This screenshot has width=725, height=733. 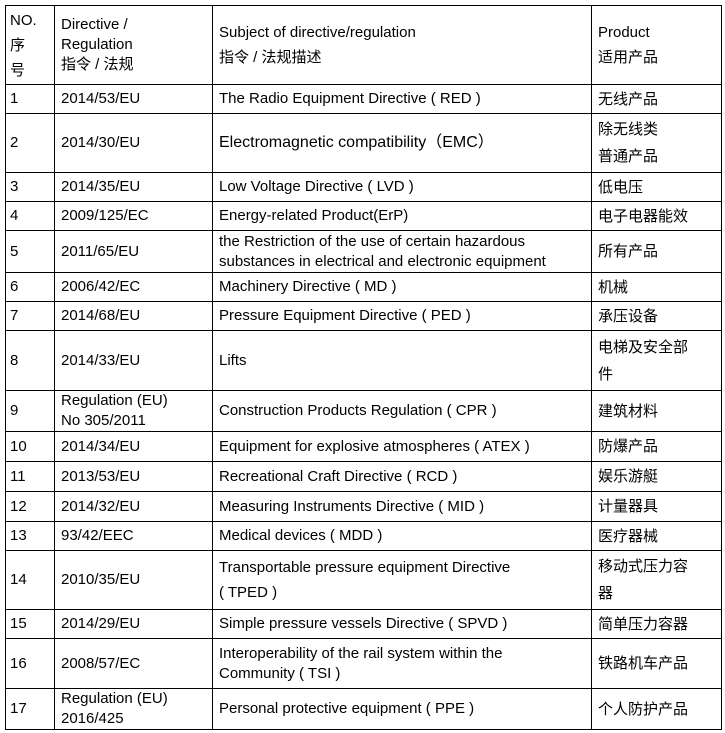 What do you see at coordinates (133, 187) in the screenshot?
I see `cell-directive: 2014/35/EU` at bounding box center [133, 187].